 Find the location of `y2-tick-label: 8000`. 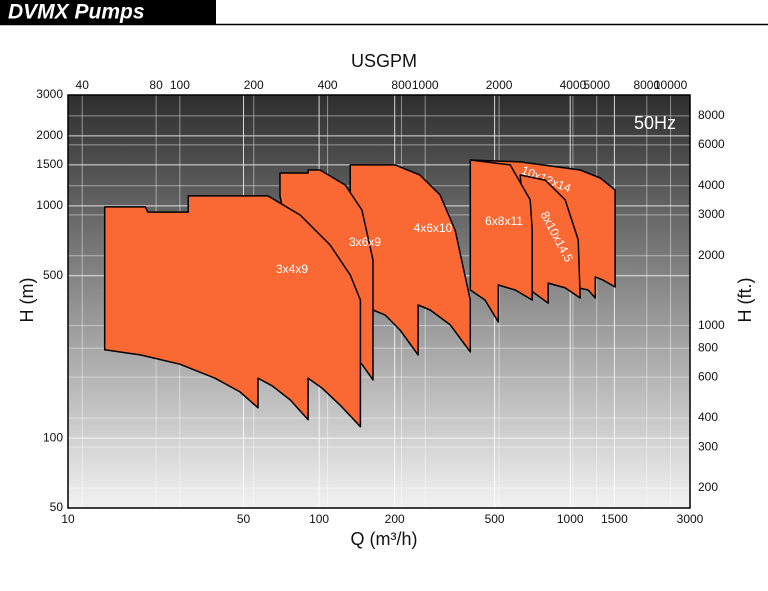

y2-tick-label: 8000 is located at coordinates (711, 115).